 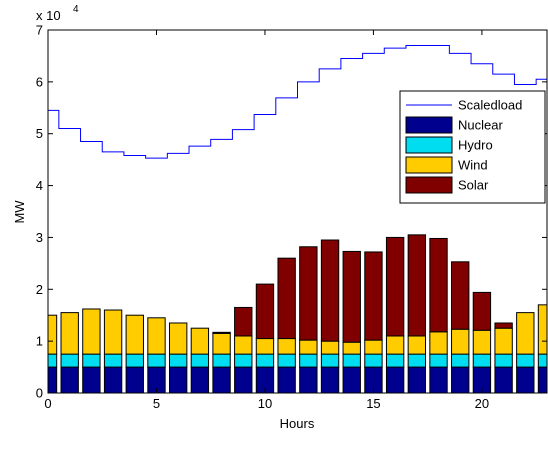 I want to click on y-tick-label: 2, so click(x=39, y=289).